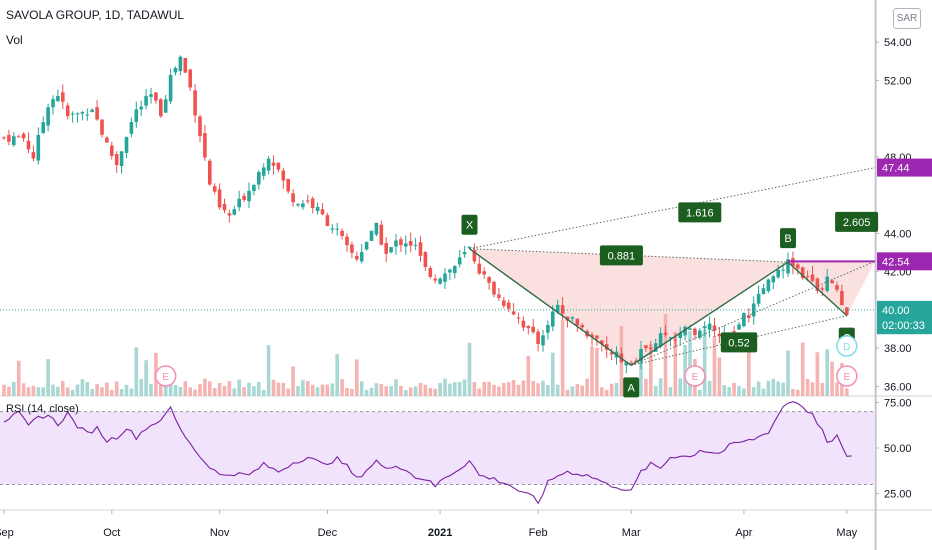 The width and height of the screenshot is (932, 550). I want to click on event-letter: E, so click(695, 377).